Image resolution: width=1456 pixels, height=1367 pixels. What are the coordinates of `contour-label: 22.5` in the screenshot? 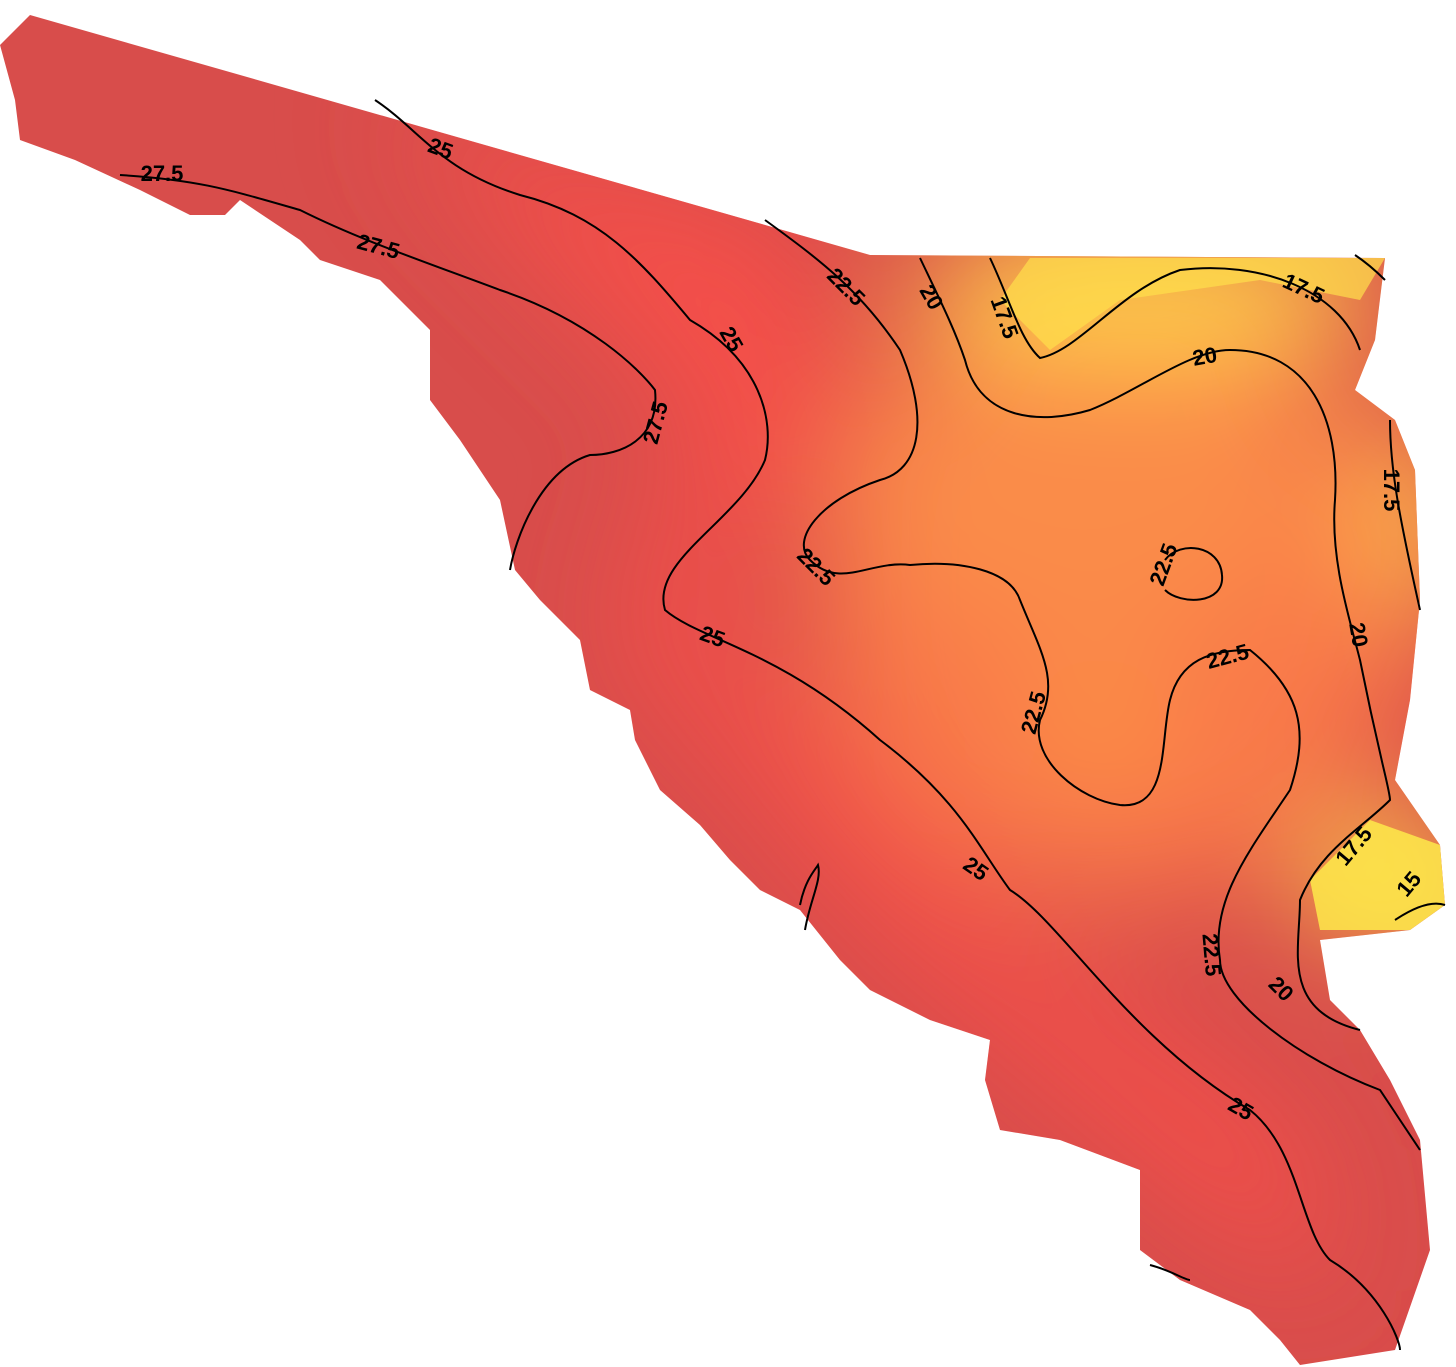 It's located at (1211, 954).